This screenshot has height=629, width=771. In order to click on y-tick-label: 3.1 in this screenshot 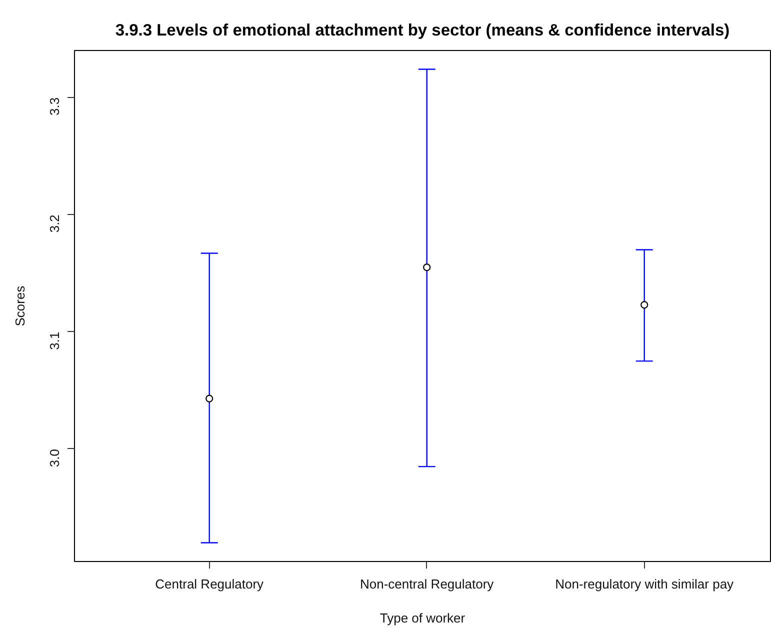, I will do `click(54, 341)`.